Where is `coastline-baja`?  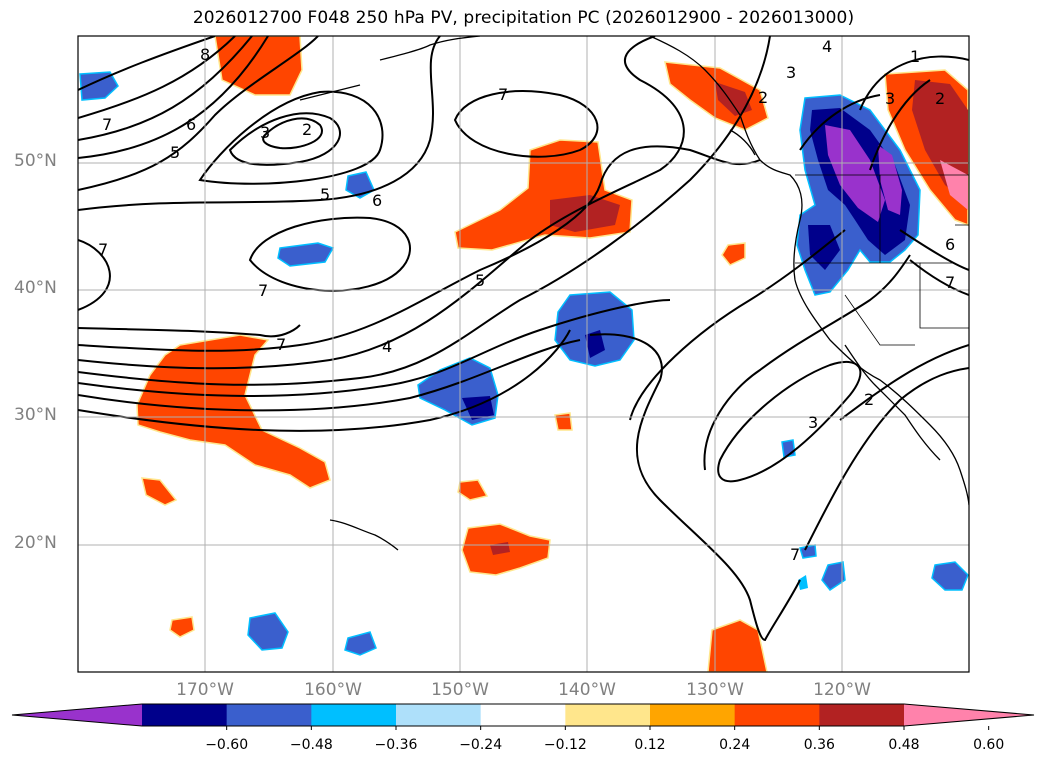 coastline-baja is located at coordinates (892, 402).